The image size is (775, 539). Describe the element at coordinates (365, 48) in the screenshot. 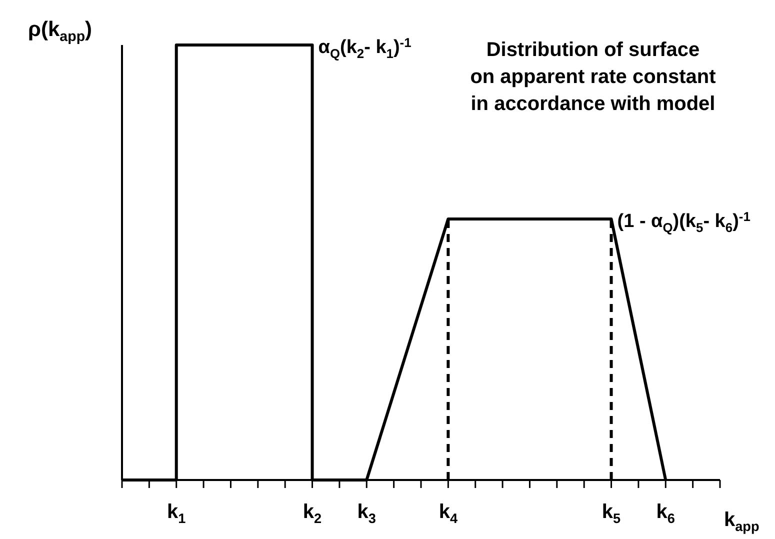

I see `annotation: α$_{Q}$(k$_{2}$- k$_{1}$)$^{-1}$` at that location.